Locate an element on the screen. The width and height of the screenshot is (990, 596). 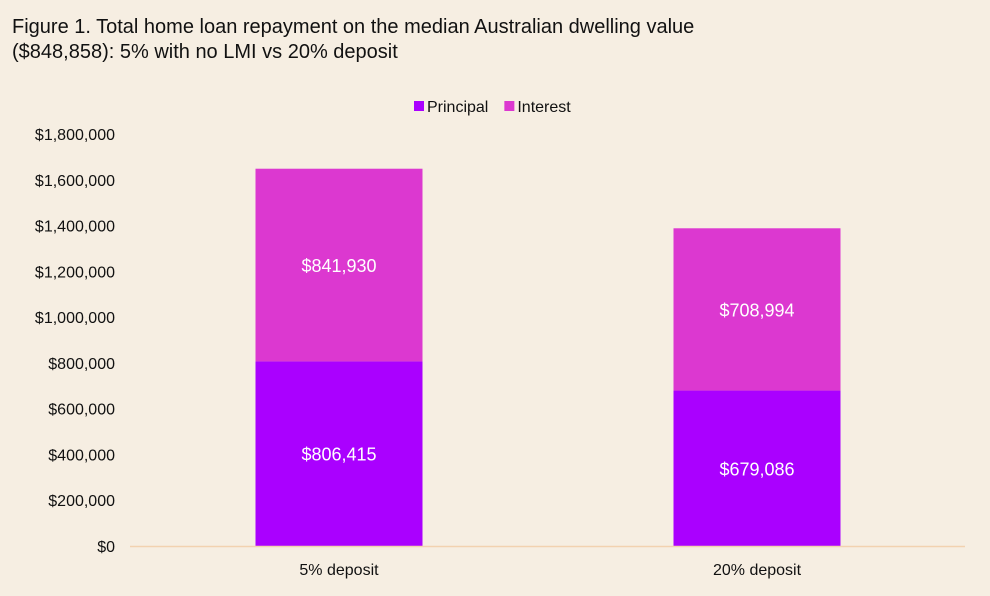
data-label: $806,415 is located at coordinates (338, 455).